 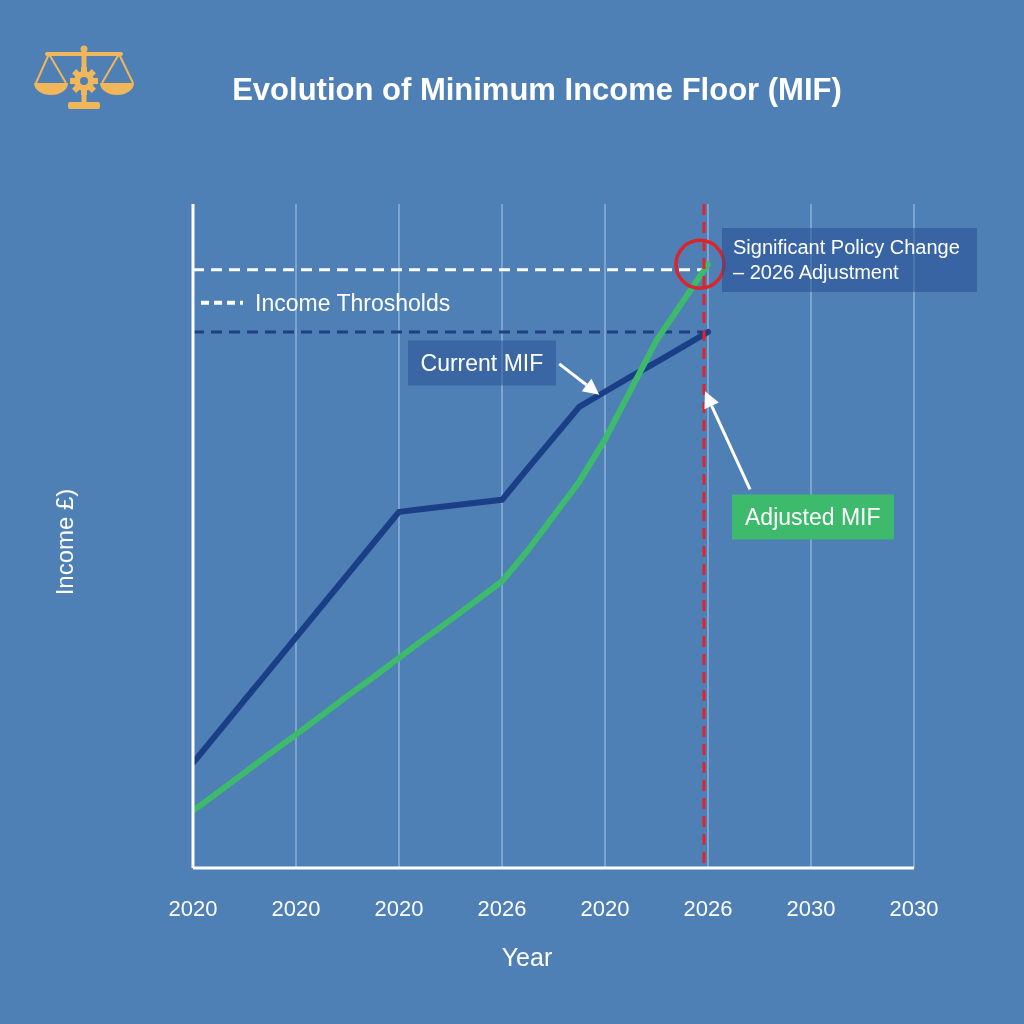 I want to click on annotation: Significant Policy Change – 2026 Adjustment, so click(x=849, y=260).